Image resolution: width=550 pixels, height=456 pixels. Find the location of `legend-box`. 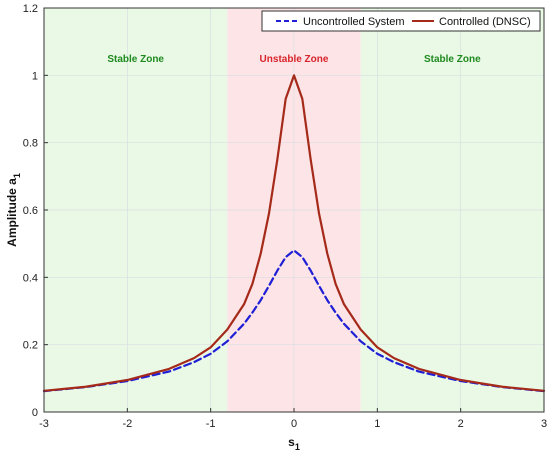

legend-box is located at coordinates (401, 21).